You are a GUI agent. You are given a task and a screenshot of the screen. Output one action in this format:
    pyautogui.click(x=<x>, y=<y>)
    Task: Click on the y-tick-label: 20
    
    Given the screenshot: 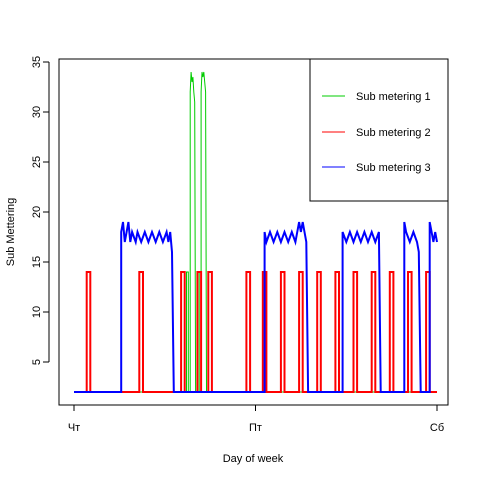 What is the action you would take?
    pyautogui.click(x=37, y=212)
    